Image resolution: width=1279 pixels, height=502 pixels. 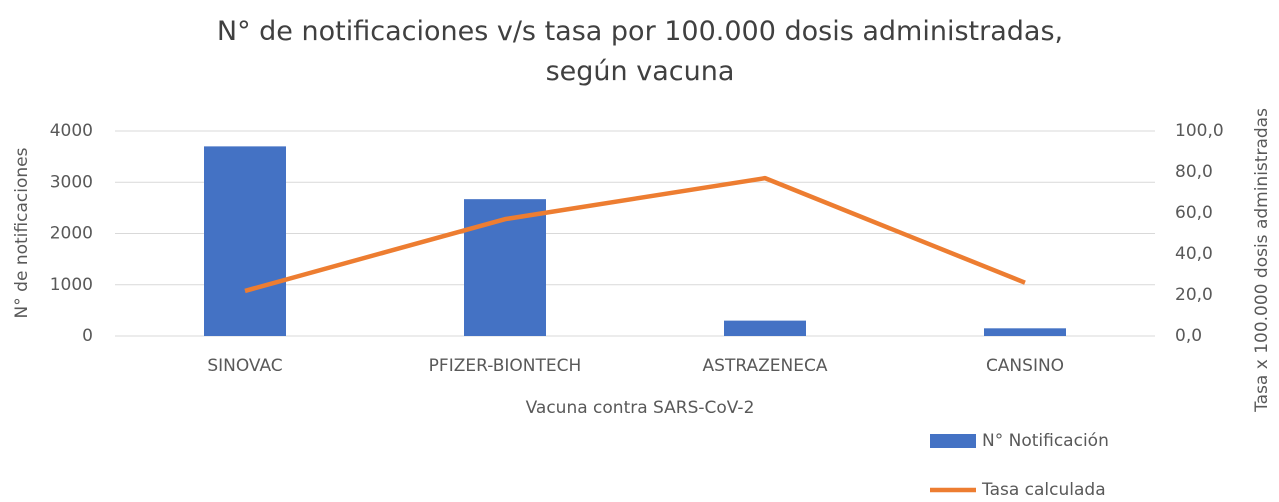 What do you see at coordinates (71, 131) in the screenshot?
I see `y-tick-label: 4000` at bounding box center [71, 131].